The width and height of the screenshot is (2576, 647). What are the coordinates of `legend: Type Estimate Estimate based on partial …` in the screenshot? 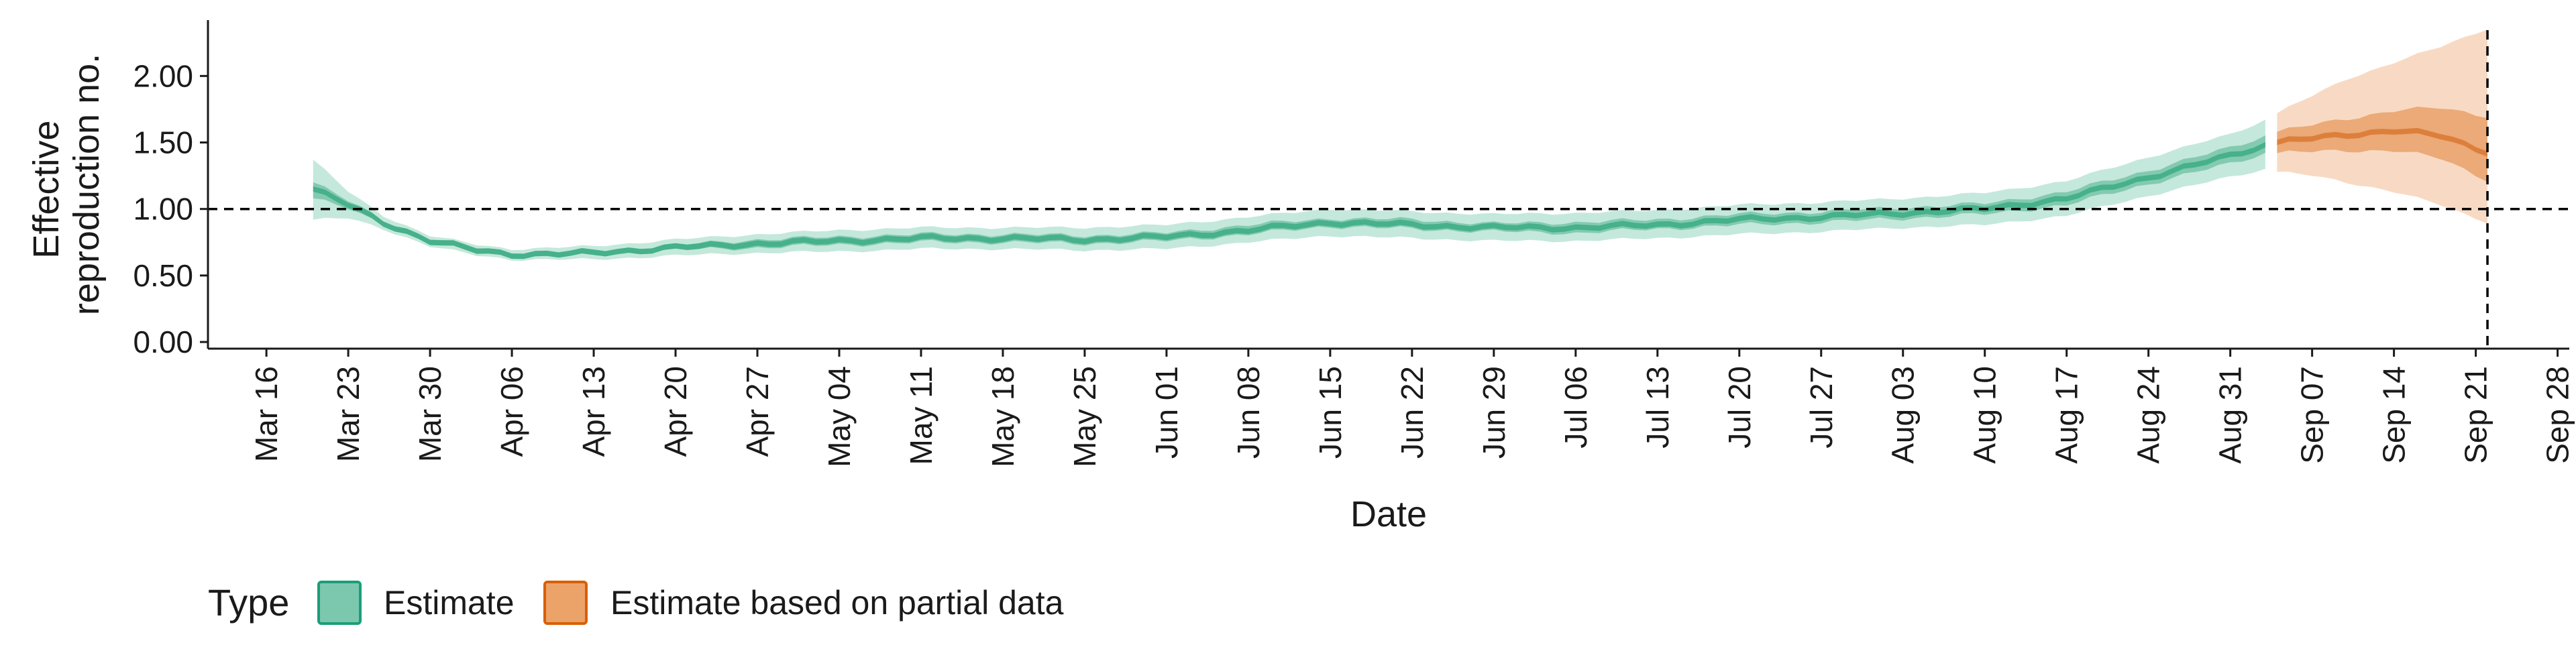 It's located at (636, 603).